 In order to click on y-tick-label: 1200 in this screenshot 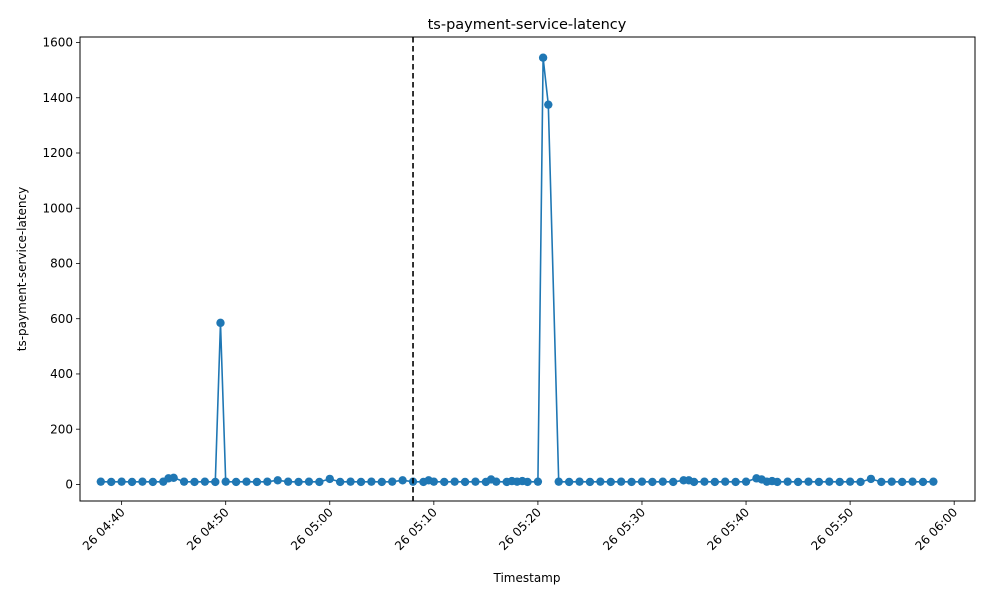, I will do `click(57, 153)`.